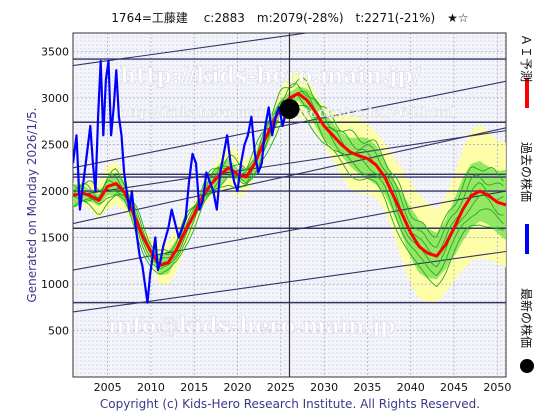 The width and height of the screenshot is (560, 420). What do you see at coordinates (497, 387) in the screenshot?
I see `x-tick-label: 2050` at bounding box center [497, 387].